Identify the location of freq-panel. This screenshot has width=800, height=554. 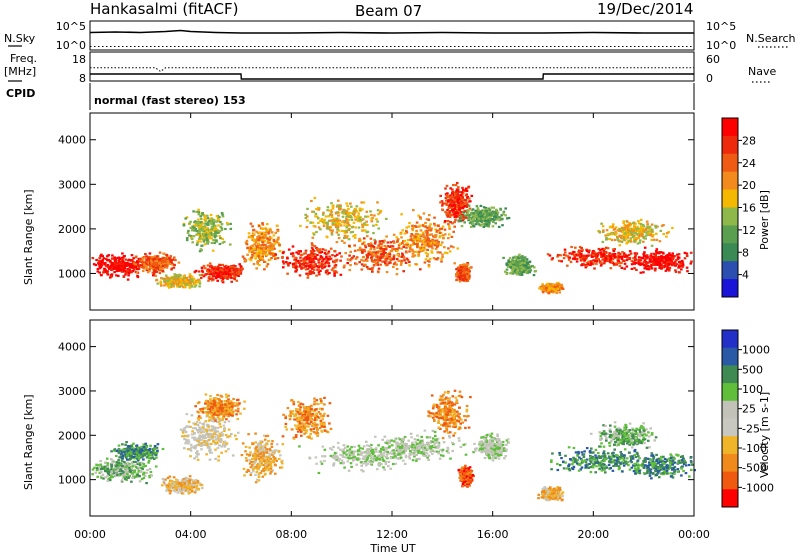
(392, 66).